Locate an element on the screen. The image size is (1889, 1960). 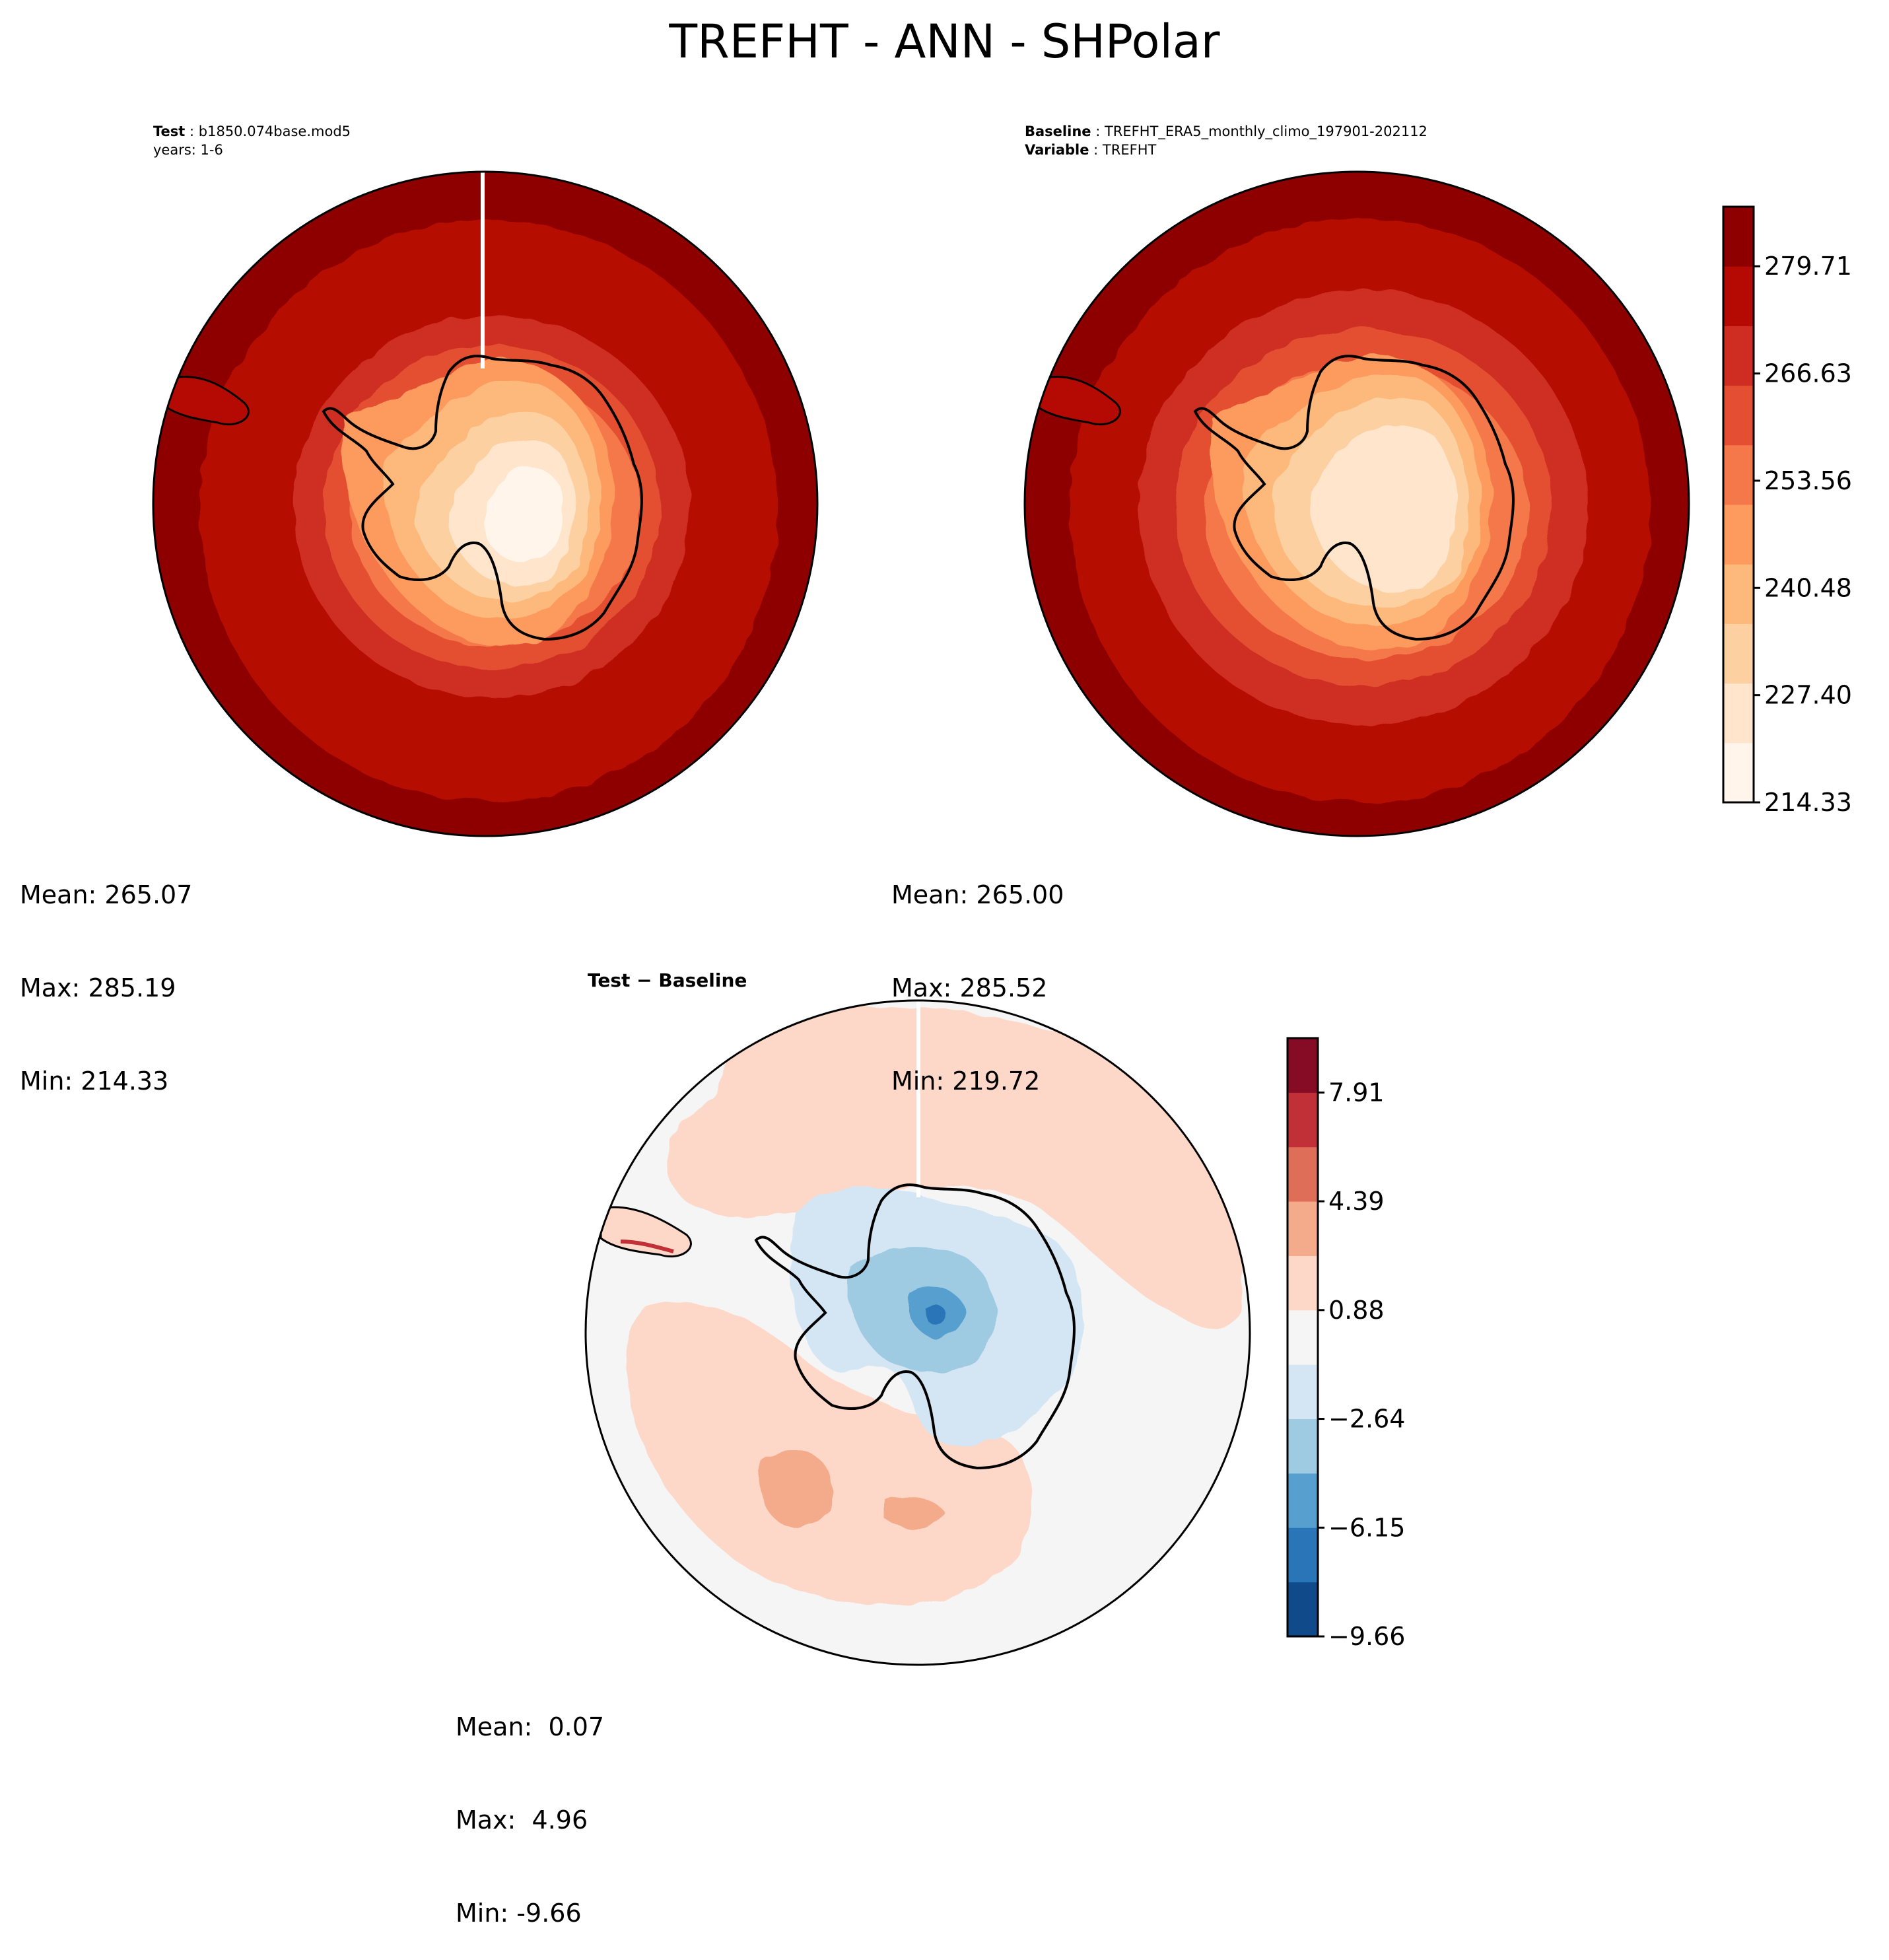
main-colorbar-tick-label: 266.63 is located at coordinates (1808, 373).